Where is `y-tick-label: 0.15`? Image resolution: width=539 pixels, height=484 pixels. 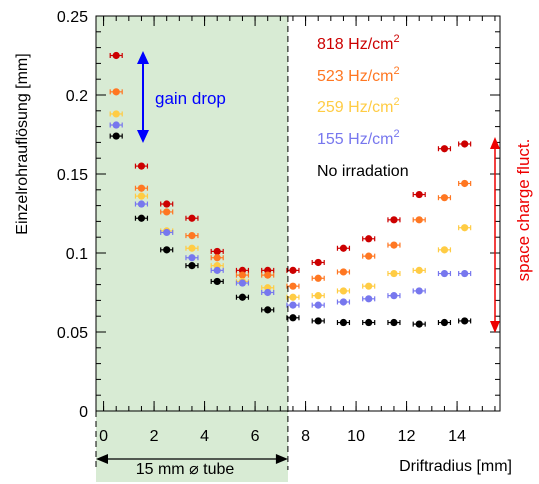
y-tick-label: 0.15 is located at coordinates (72, 175).